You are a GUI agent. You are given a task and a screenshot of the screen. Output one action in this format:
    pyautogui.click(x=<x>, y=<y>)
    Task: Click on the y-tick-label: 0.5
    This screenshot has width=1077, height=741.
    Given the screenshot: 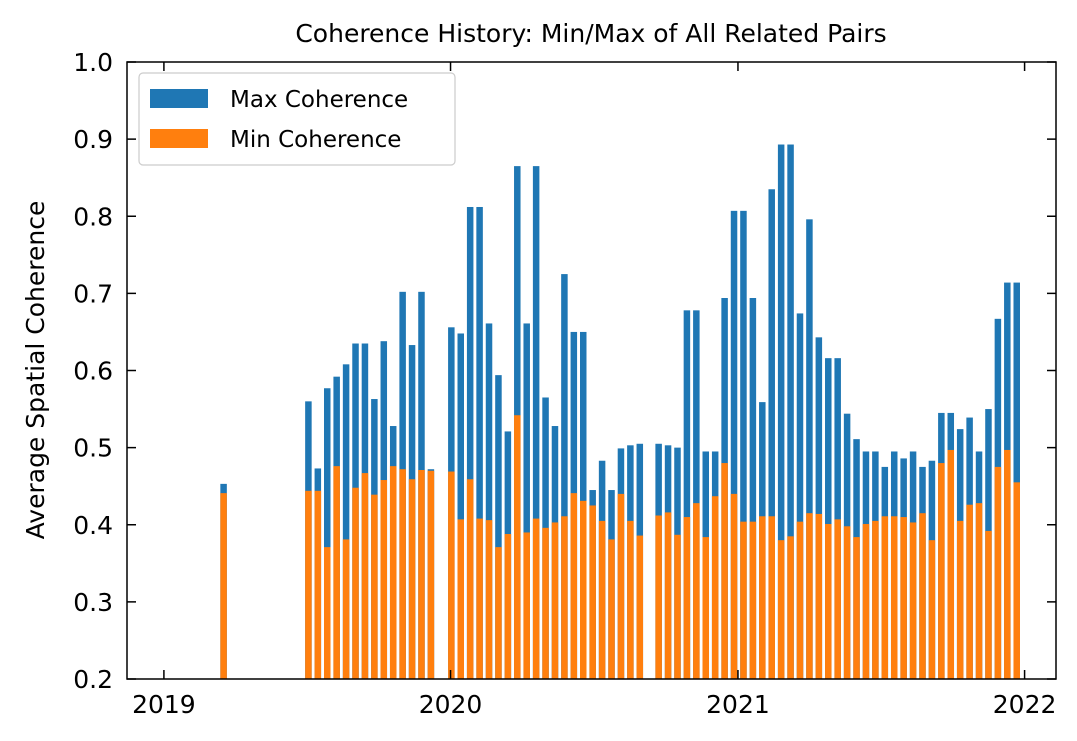 What is the action you would take?
    pyautogui.click(x=93, y=448)
    